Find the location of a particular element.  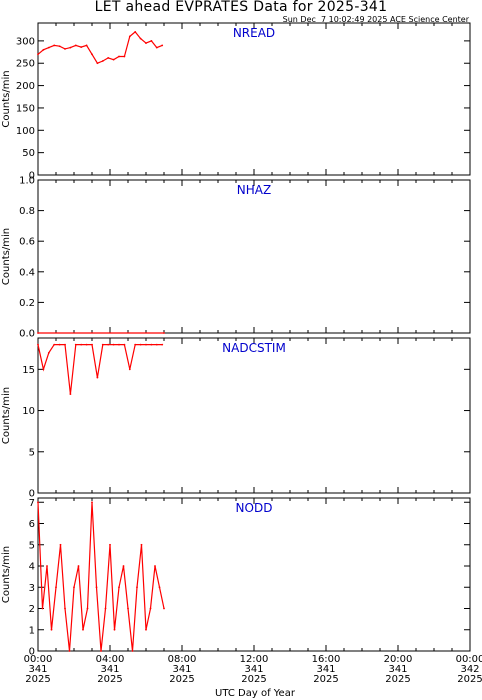

y-tick-label: 15 is located at coordinates (28, 370).